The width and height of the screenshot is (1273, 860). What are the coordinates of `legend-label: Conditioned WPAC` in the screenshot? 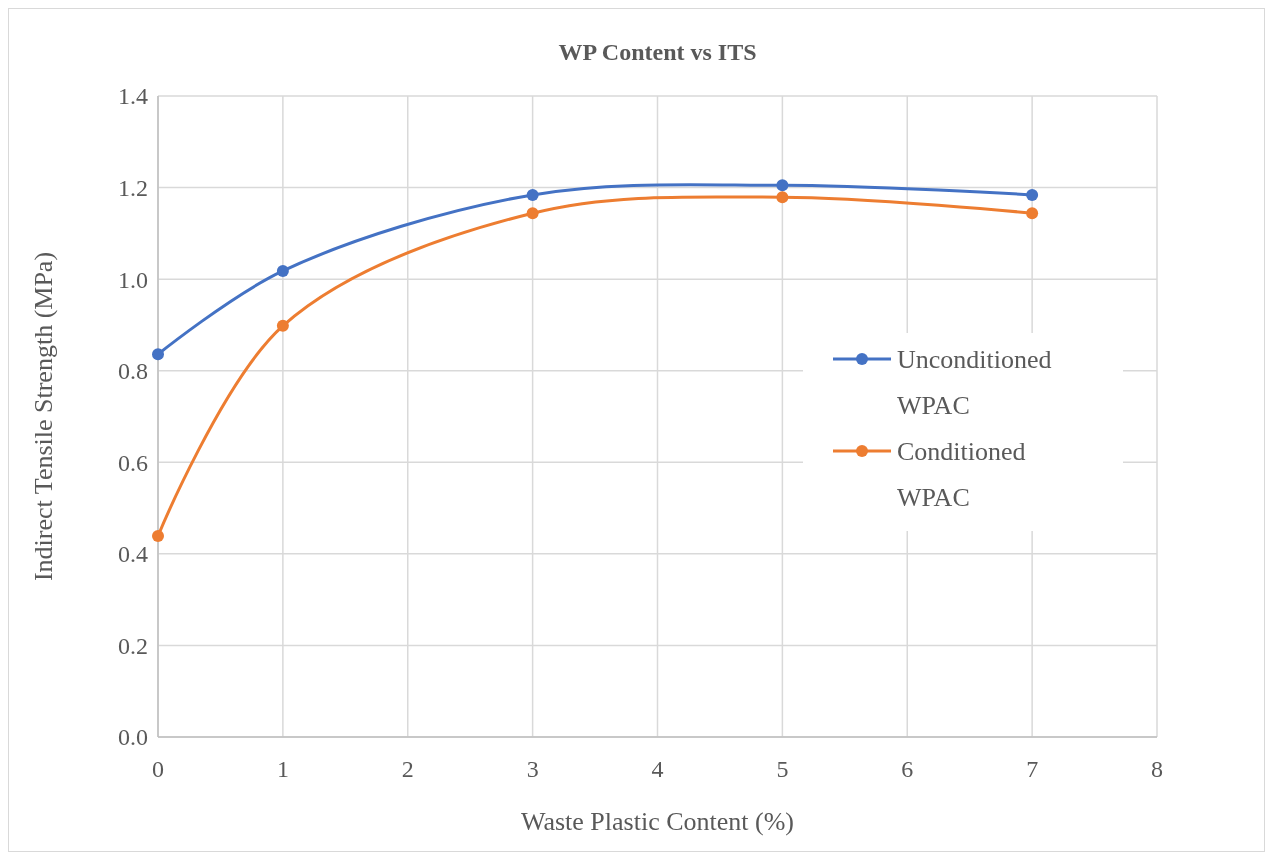 It's located at (961, 475).